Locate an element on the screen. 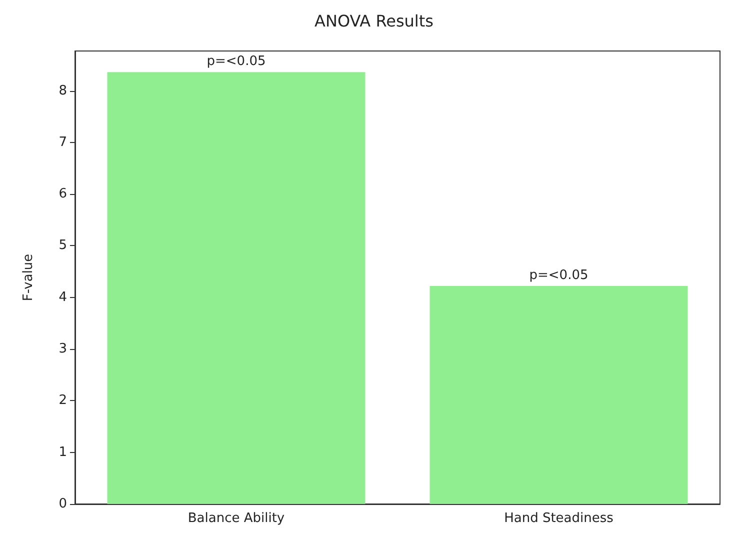 The height and width of the screenshot is (538, 748). y-tick-label: 7 is located at coordinates (62, 142).